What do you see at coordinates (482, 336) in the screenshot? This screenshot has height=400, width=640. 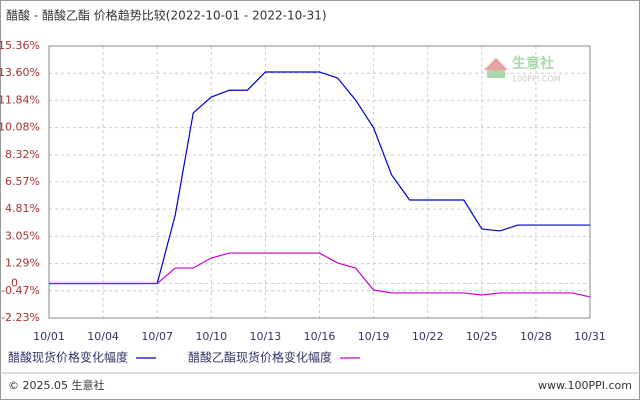 I see `x-tick-label: 10/25` at bounding box center [482, 336].